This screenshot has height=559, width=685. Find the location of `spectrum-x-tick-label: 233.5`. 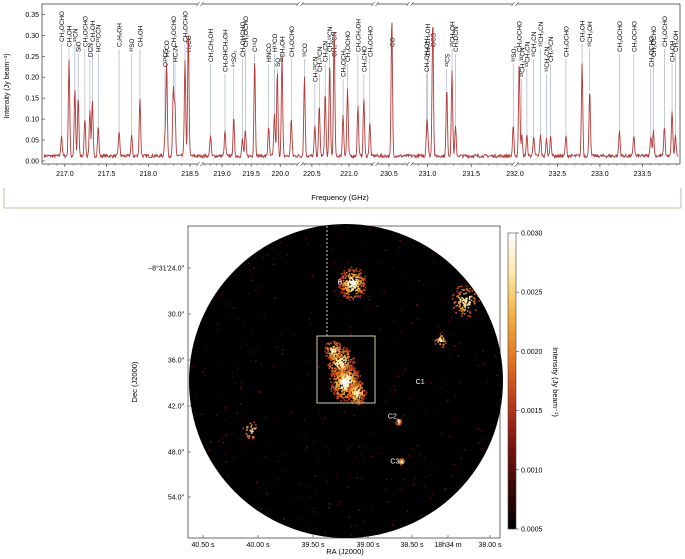

spectrum-x-tick-label: 233.5 is located at coordinates (643, 174).